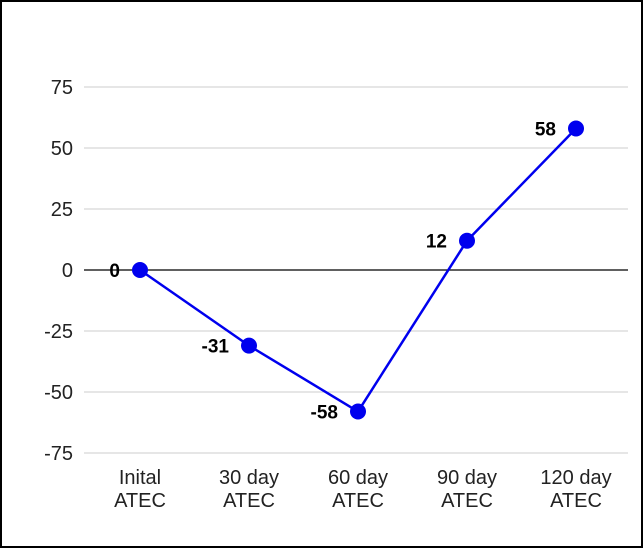 This screenshot has width=643, height=548. I want to click on y-tick-label: 75, so click(62, 88).